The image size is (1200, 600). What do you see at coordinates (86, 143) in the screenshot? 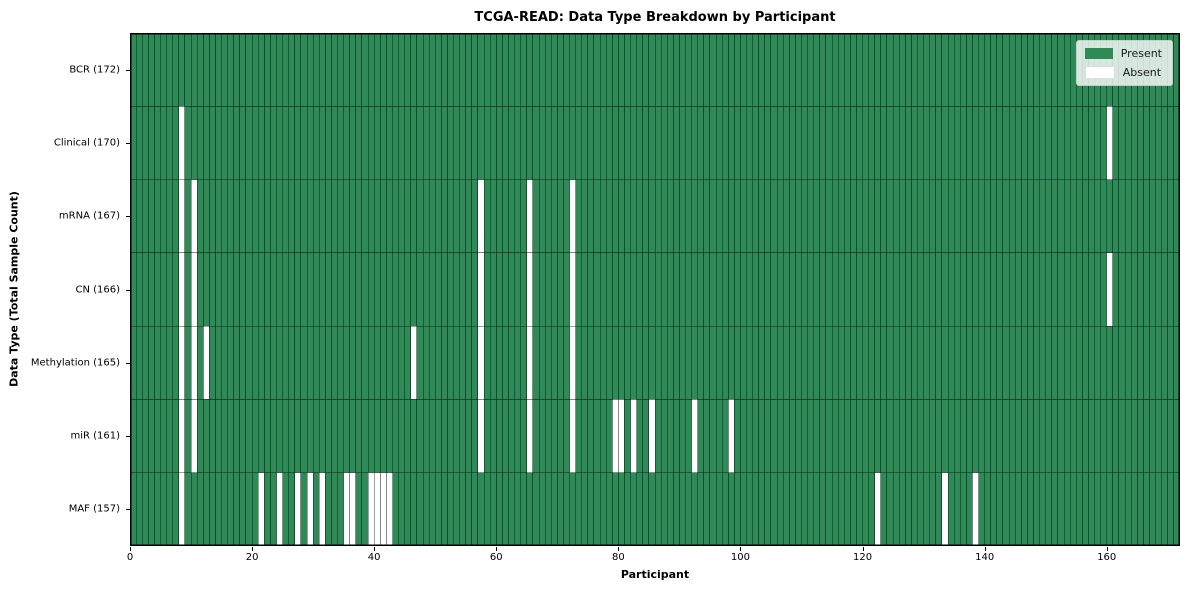
I see `ytick-label-clinical: Clinical (170)` at bounding box center [86, 143].